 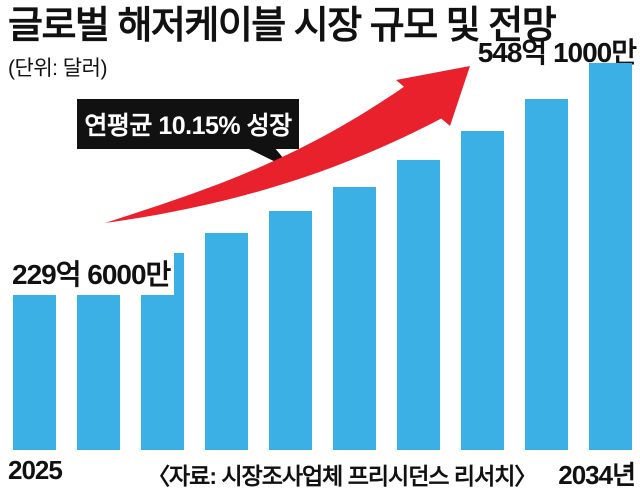 What do you see at coordinates (546, 274) in the screenshot?
I see `bar-2033` at bounding box center [546, 274].